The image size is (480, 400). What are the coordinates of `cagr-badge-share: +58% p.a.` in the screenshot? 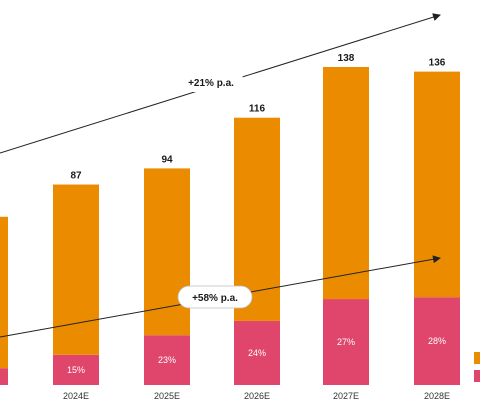 It's located at (215, 297).